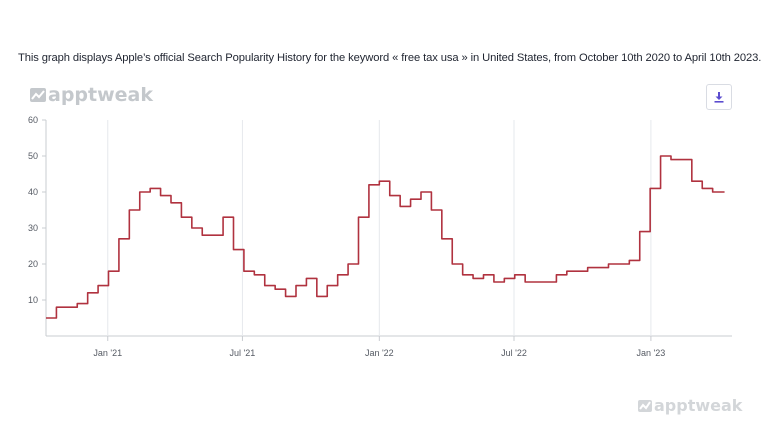 The height and width of the screenshot is (422, 768). What do you see at coordinates (33, 264) in the screenshot?
I see `y-tick-label: 20` at bounding box center [33, 264].